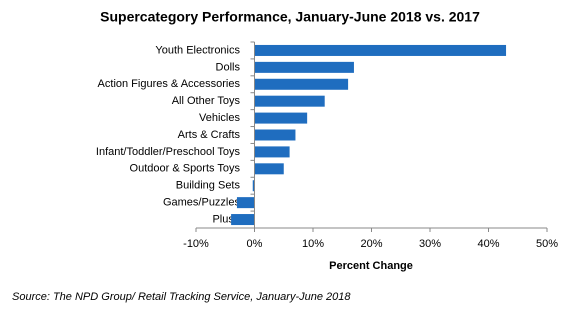  I want to click on y-tick-label: Arts & Crafts, so click(209, 135).